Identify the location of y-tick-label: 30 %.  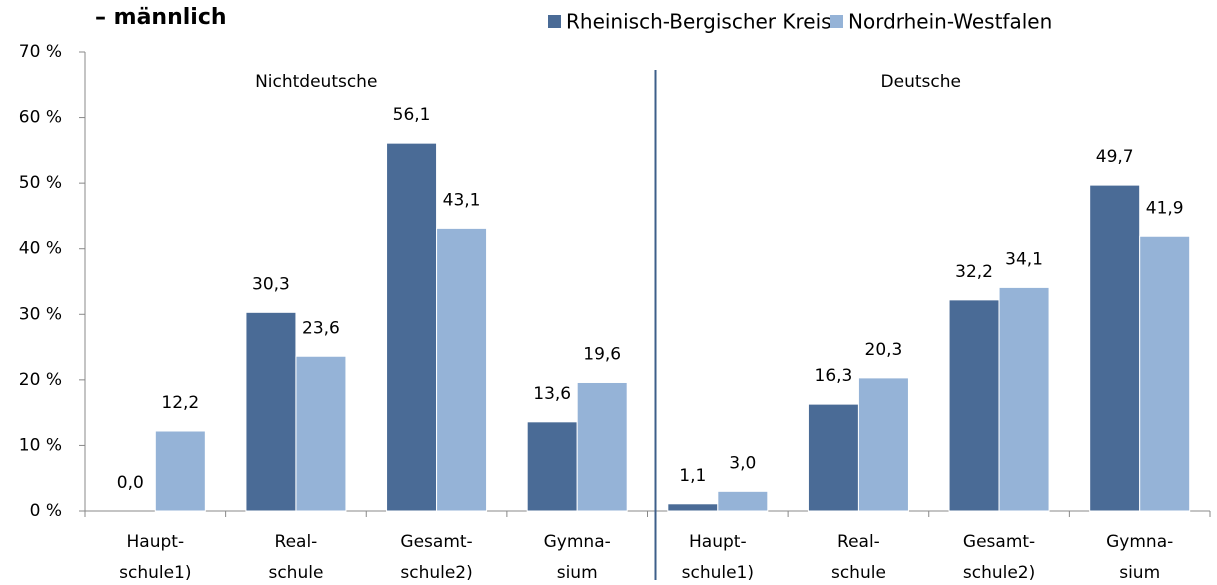
(40, 314).